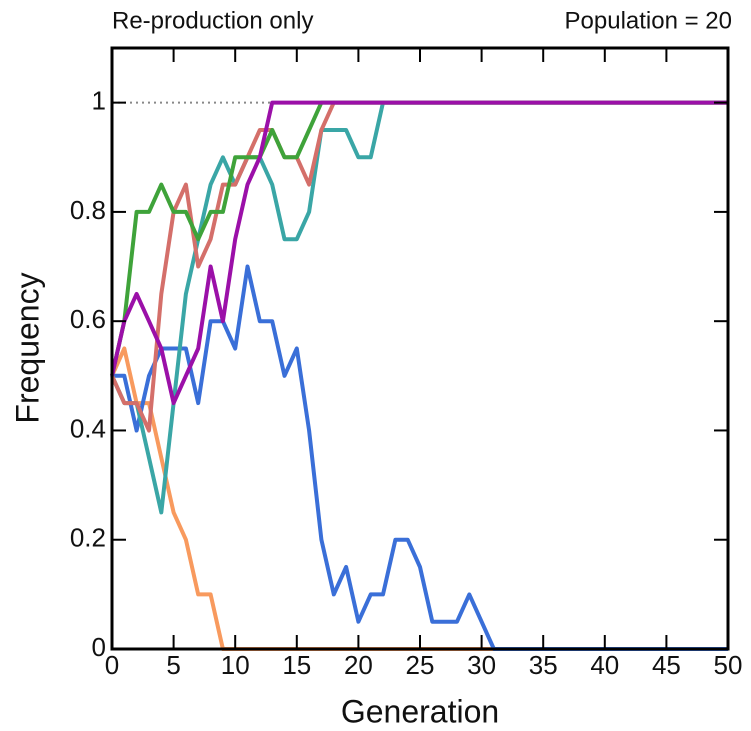 This screenshot has width=751, height=731. Describe the element at coordinates (99, 647) in the screenshot. I see `y-tick-label: 0` at that location.